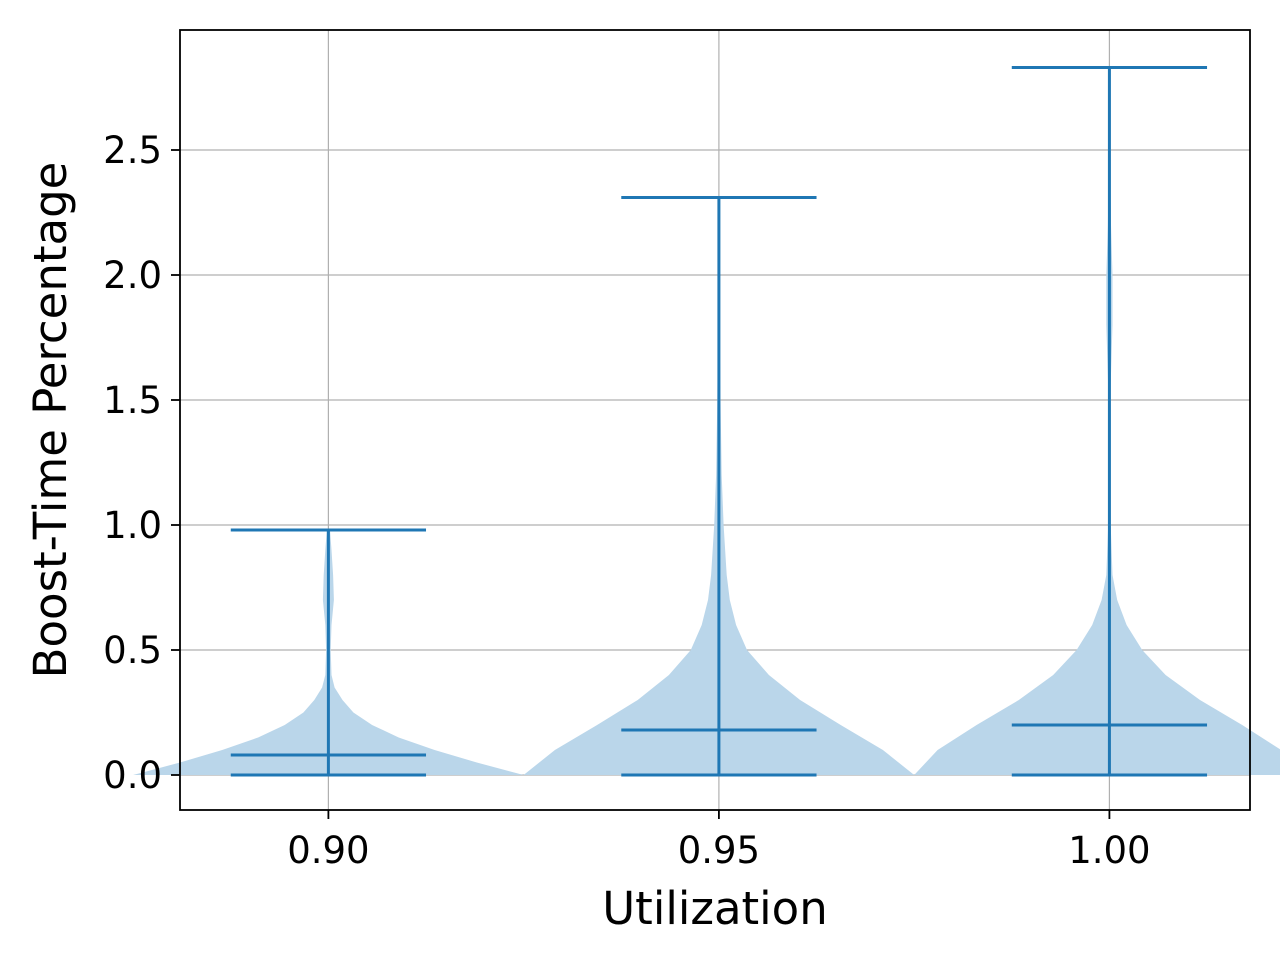 This screenshot has height=960, width=1280. What do you see at coordinates (132, 150) in the screenshot?
I see `y-tick-label: 2.5` at bounding box center [132, 150].